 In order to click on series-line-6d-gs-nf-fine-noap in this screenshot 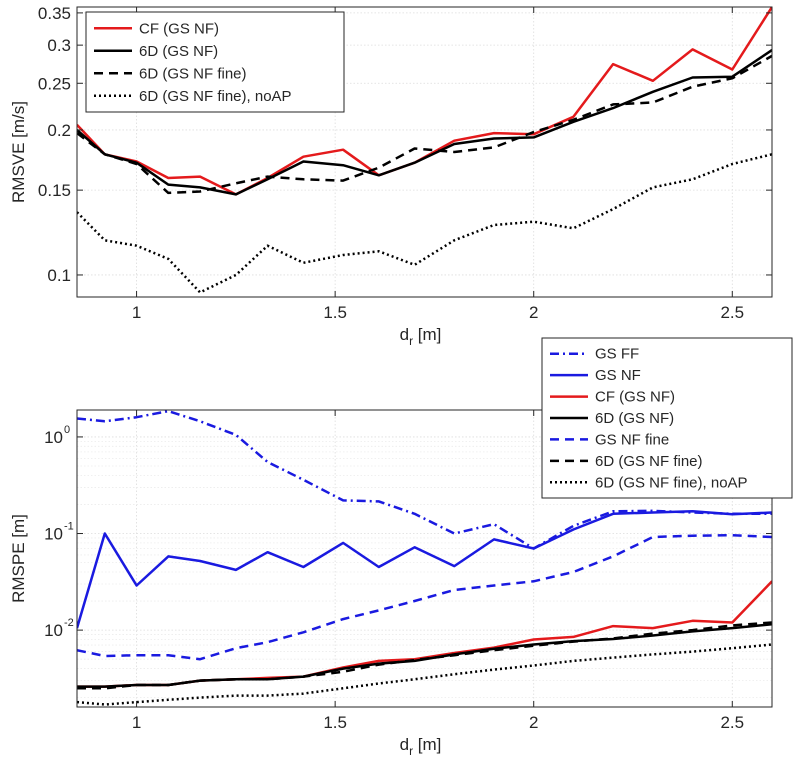, I will do `click(424, 674)`.